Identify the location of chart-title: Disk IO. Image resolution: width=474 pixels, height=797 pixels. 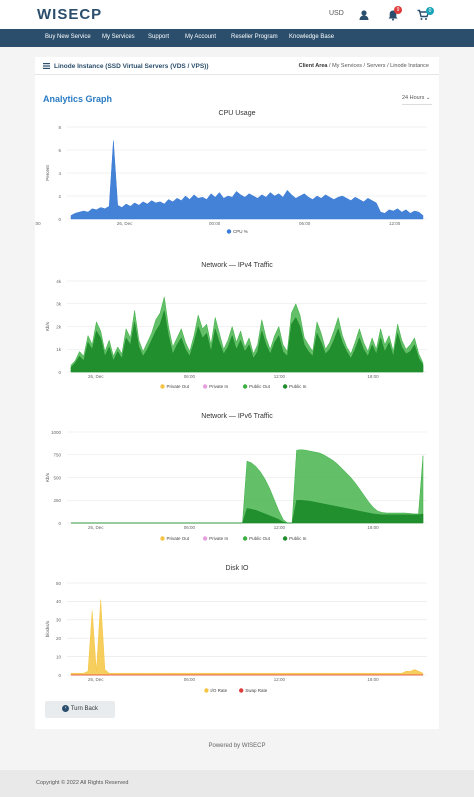
(237, 568).